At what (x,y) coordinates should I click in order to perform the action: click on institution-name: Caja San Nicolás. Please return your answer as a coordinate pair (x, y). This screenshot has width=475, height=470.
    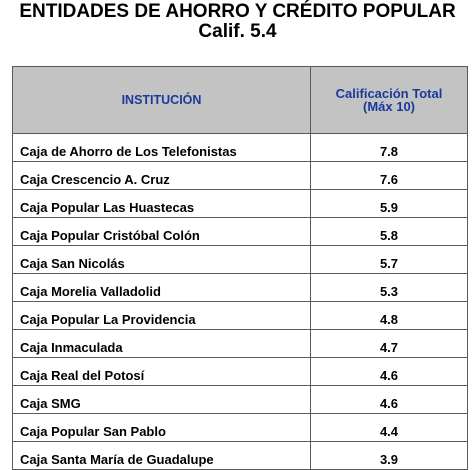
    Looking at the image, I should click on (161, 259).